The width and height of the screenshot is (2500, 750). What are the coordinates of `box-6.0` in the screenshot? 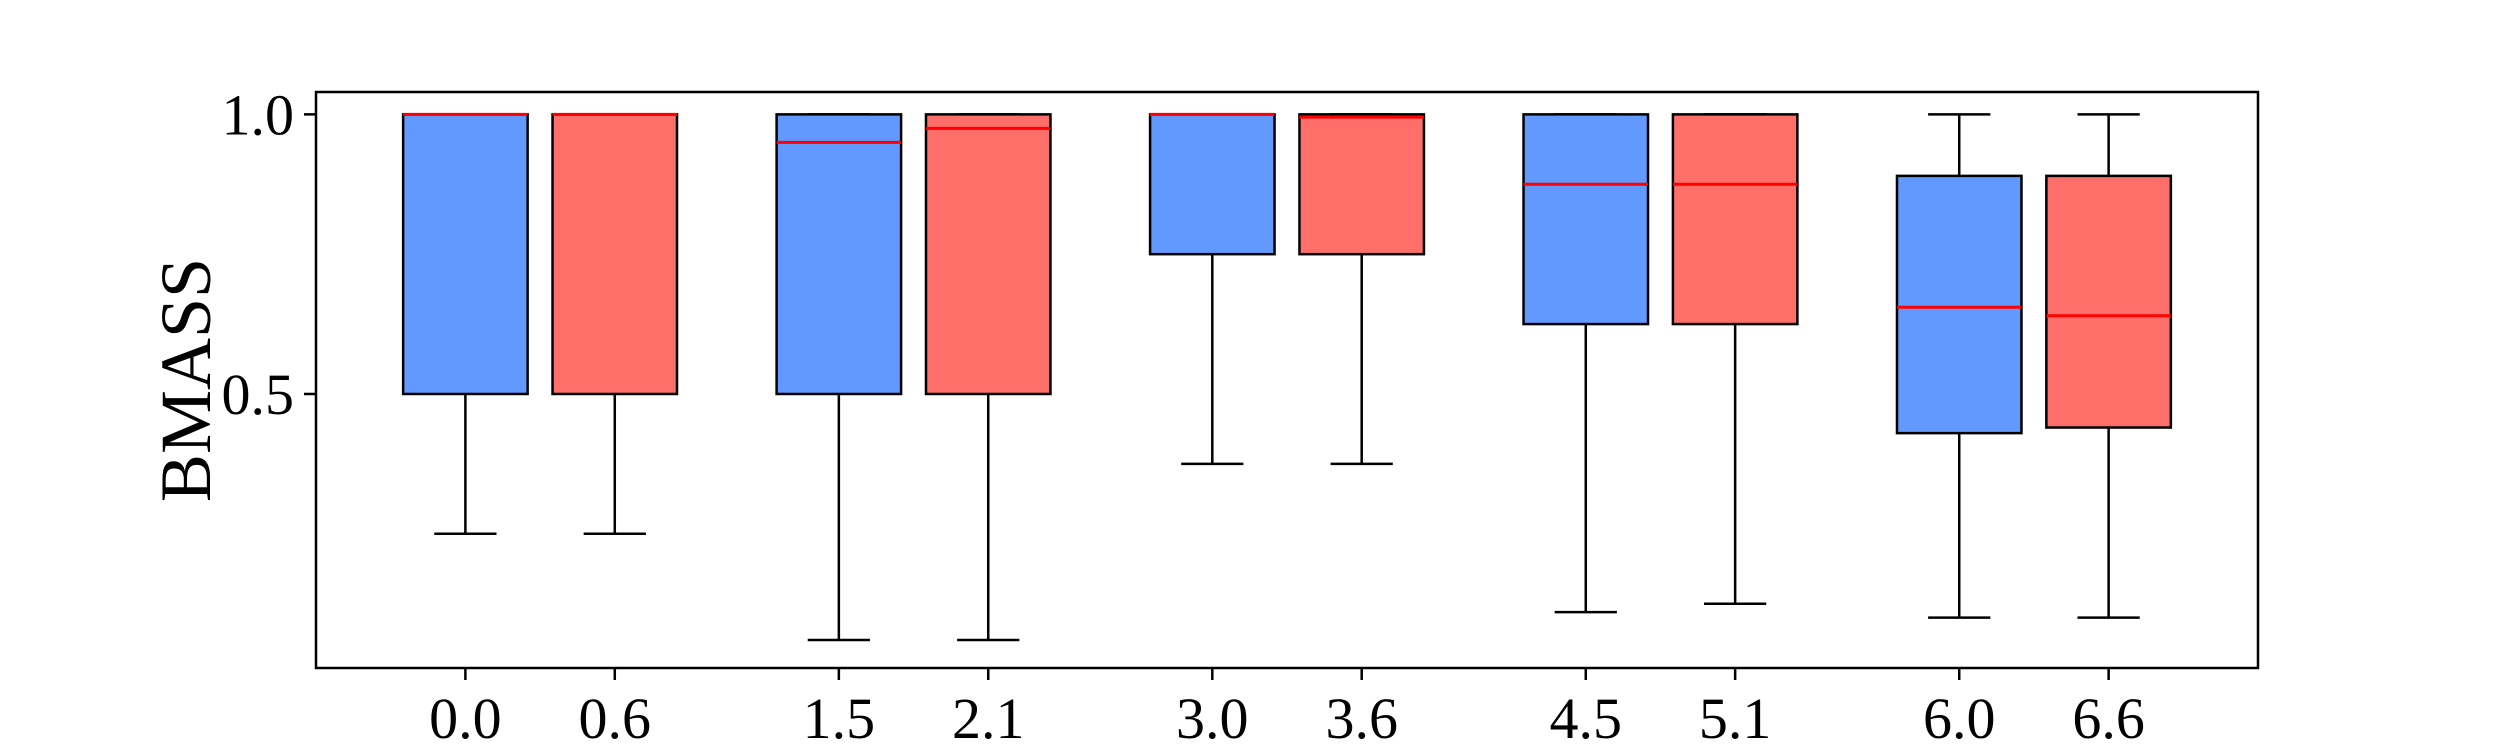 It's located at (1959, 366).